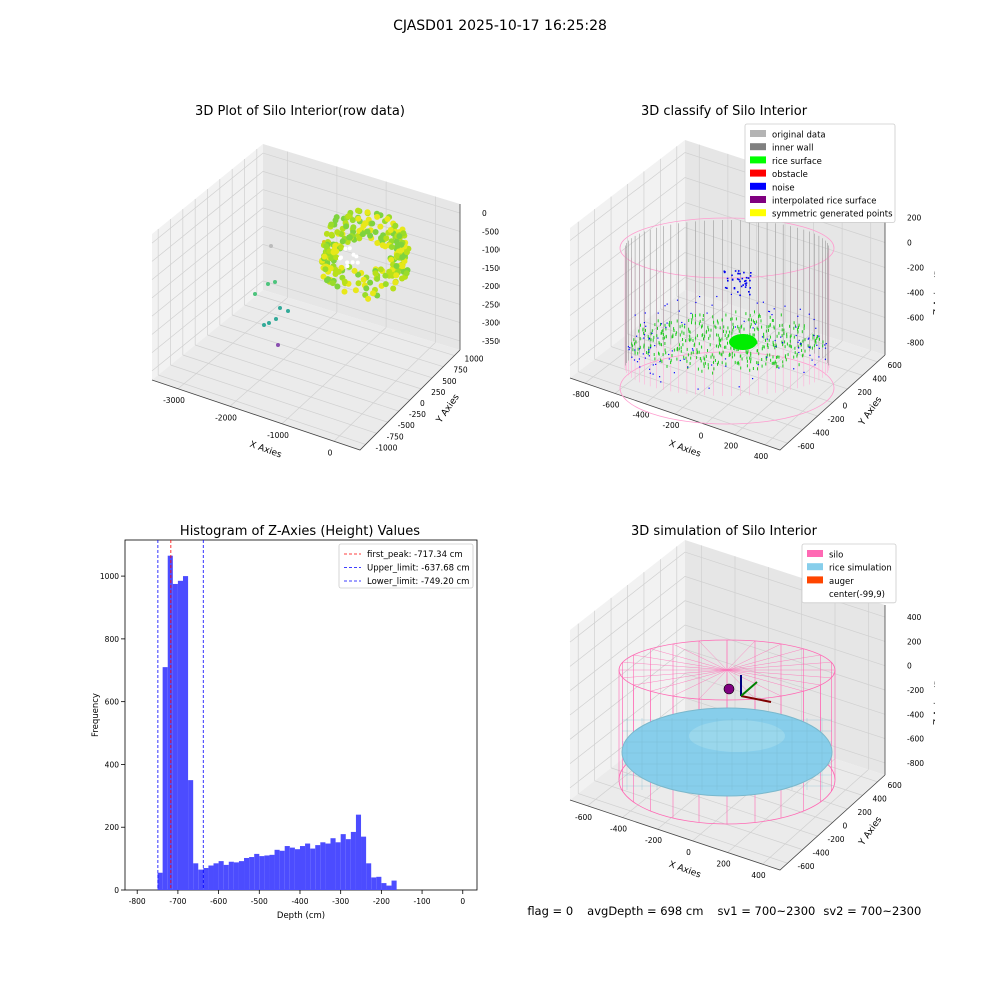 The width and height of the screenshot is (1000, 1000). What do you see at coordinates (418, 569) in the screenshot?
I see `hist-legend-label: Upper_limit: -637.68 cm` at bounding box center [418, 569].